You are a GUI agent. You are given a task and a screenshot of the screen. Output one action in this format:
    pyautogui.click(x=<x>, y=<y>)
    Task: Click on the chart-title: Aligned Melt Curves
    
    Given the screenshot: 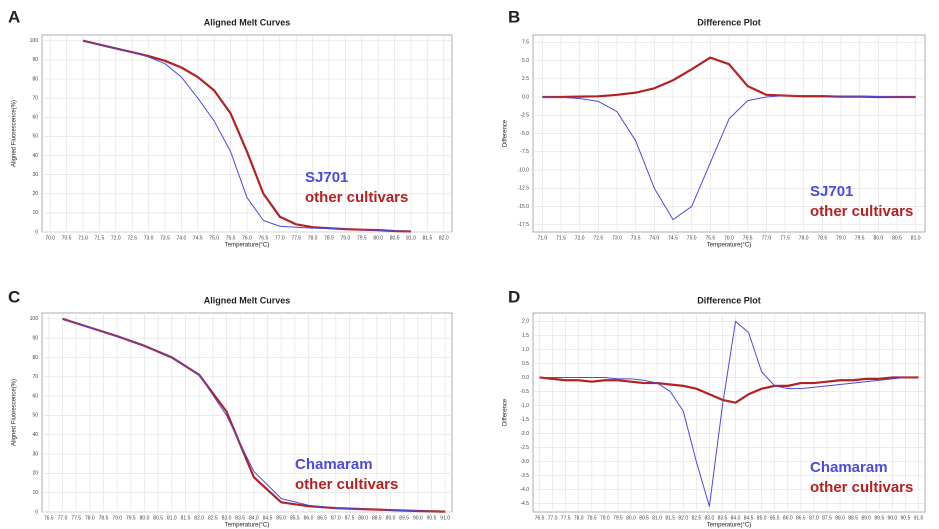 What is the action you would take?
    pyautogui.click(x=247, y=22)
    